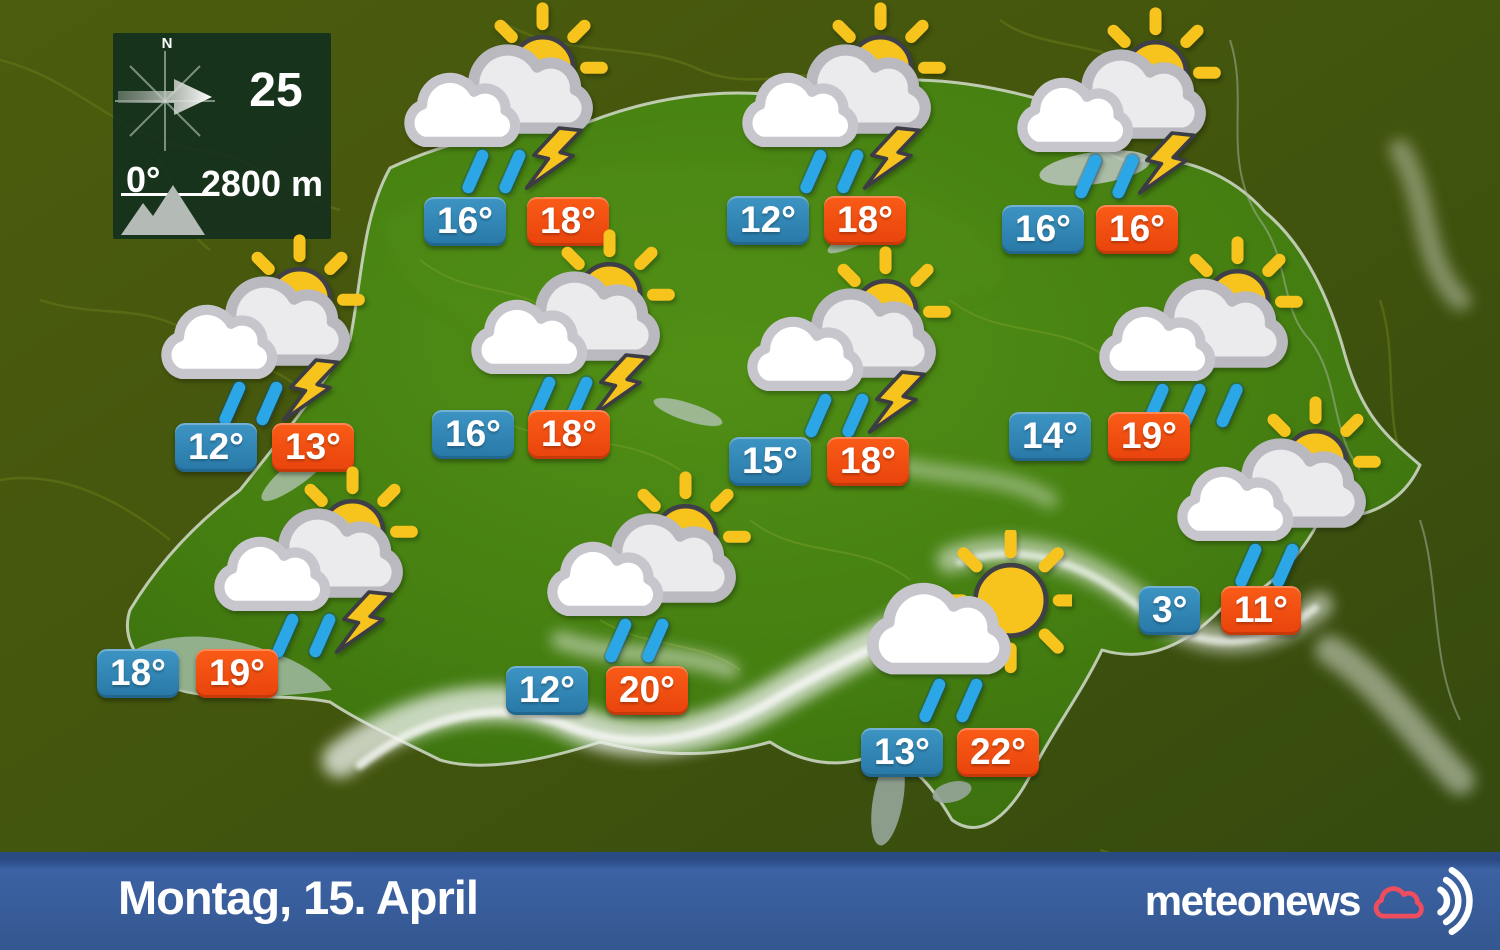 The image size is (1500, 950). I want to click on date-label: Montag, 15. April, so click(298, 898).